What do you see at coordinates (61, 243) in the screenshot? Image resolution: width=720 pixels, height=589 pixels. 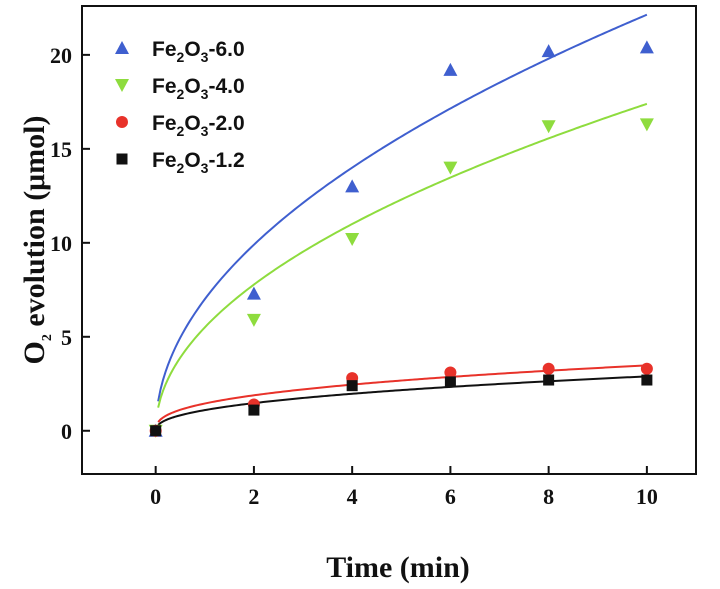 I see `y-tick-label: 10` at bounding box center [61, 243].